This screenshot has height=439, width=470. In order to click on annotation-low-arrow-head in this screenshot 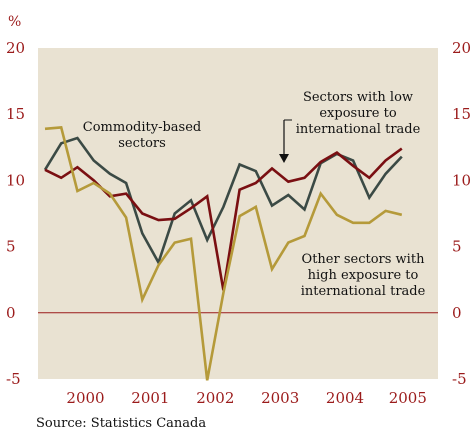, I will do `click(284, 158)`.